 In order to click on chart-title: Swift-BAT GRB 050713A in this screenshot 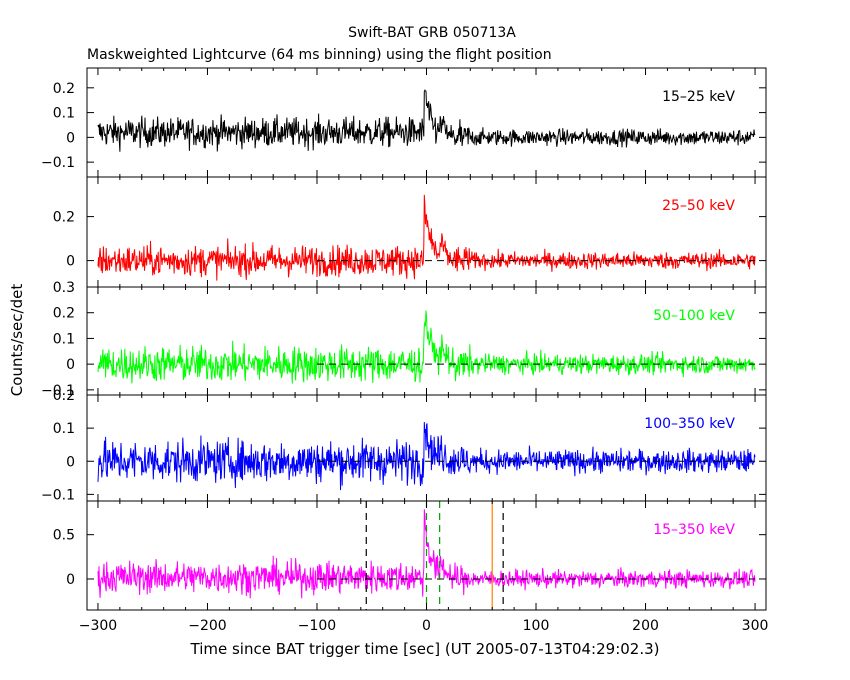, I will do `click(432, 33)`.